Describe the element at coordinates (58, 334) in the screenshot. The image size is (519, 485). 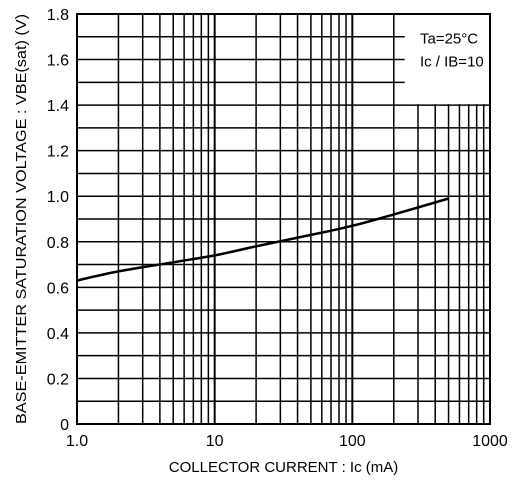
I see `y-tick-label: 0.4` at that location.